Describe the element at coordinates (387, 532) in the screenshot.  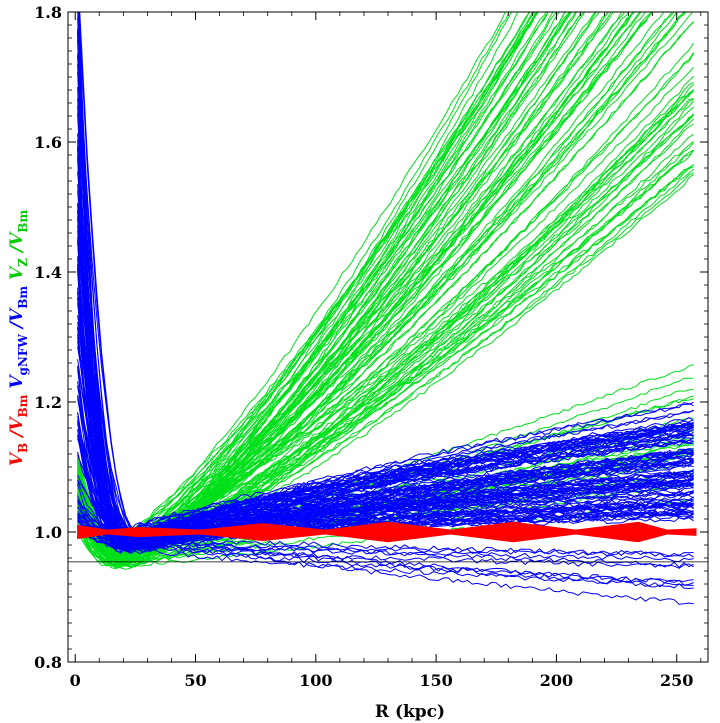
I see `red-series-group` at that location.